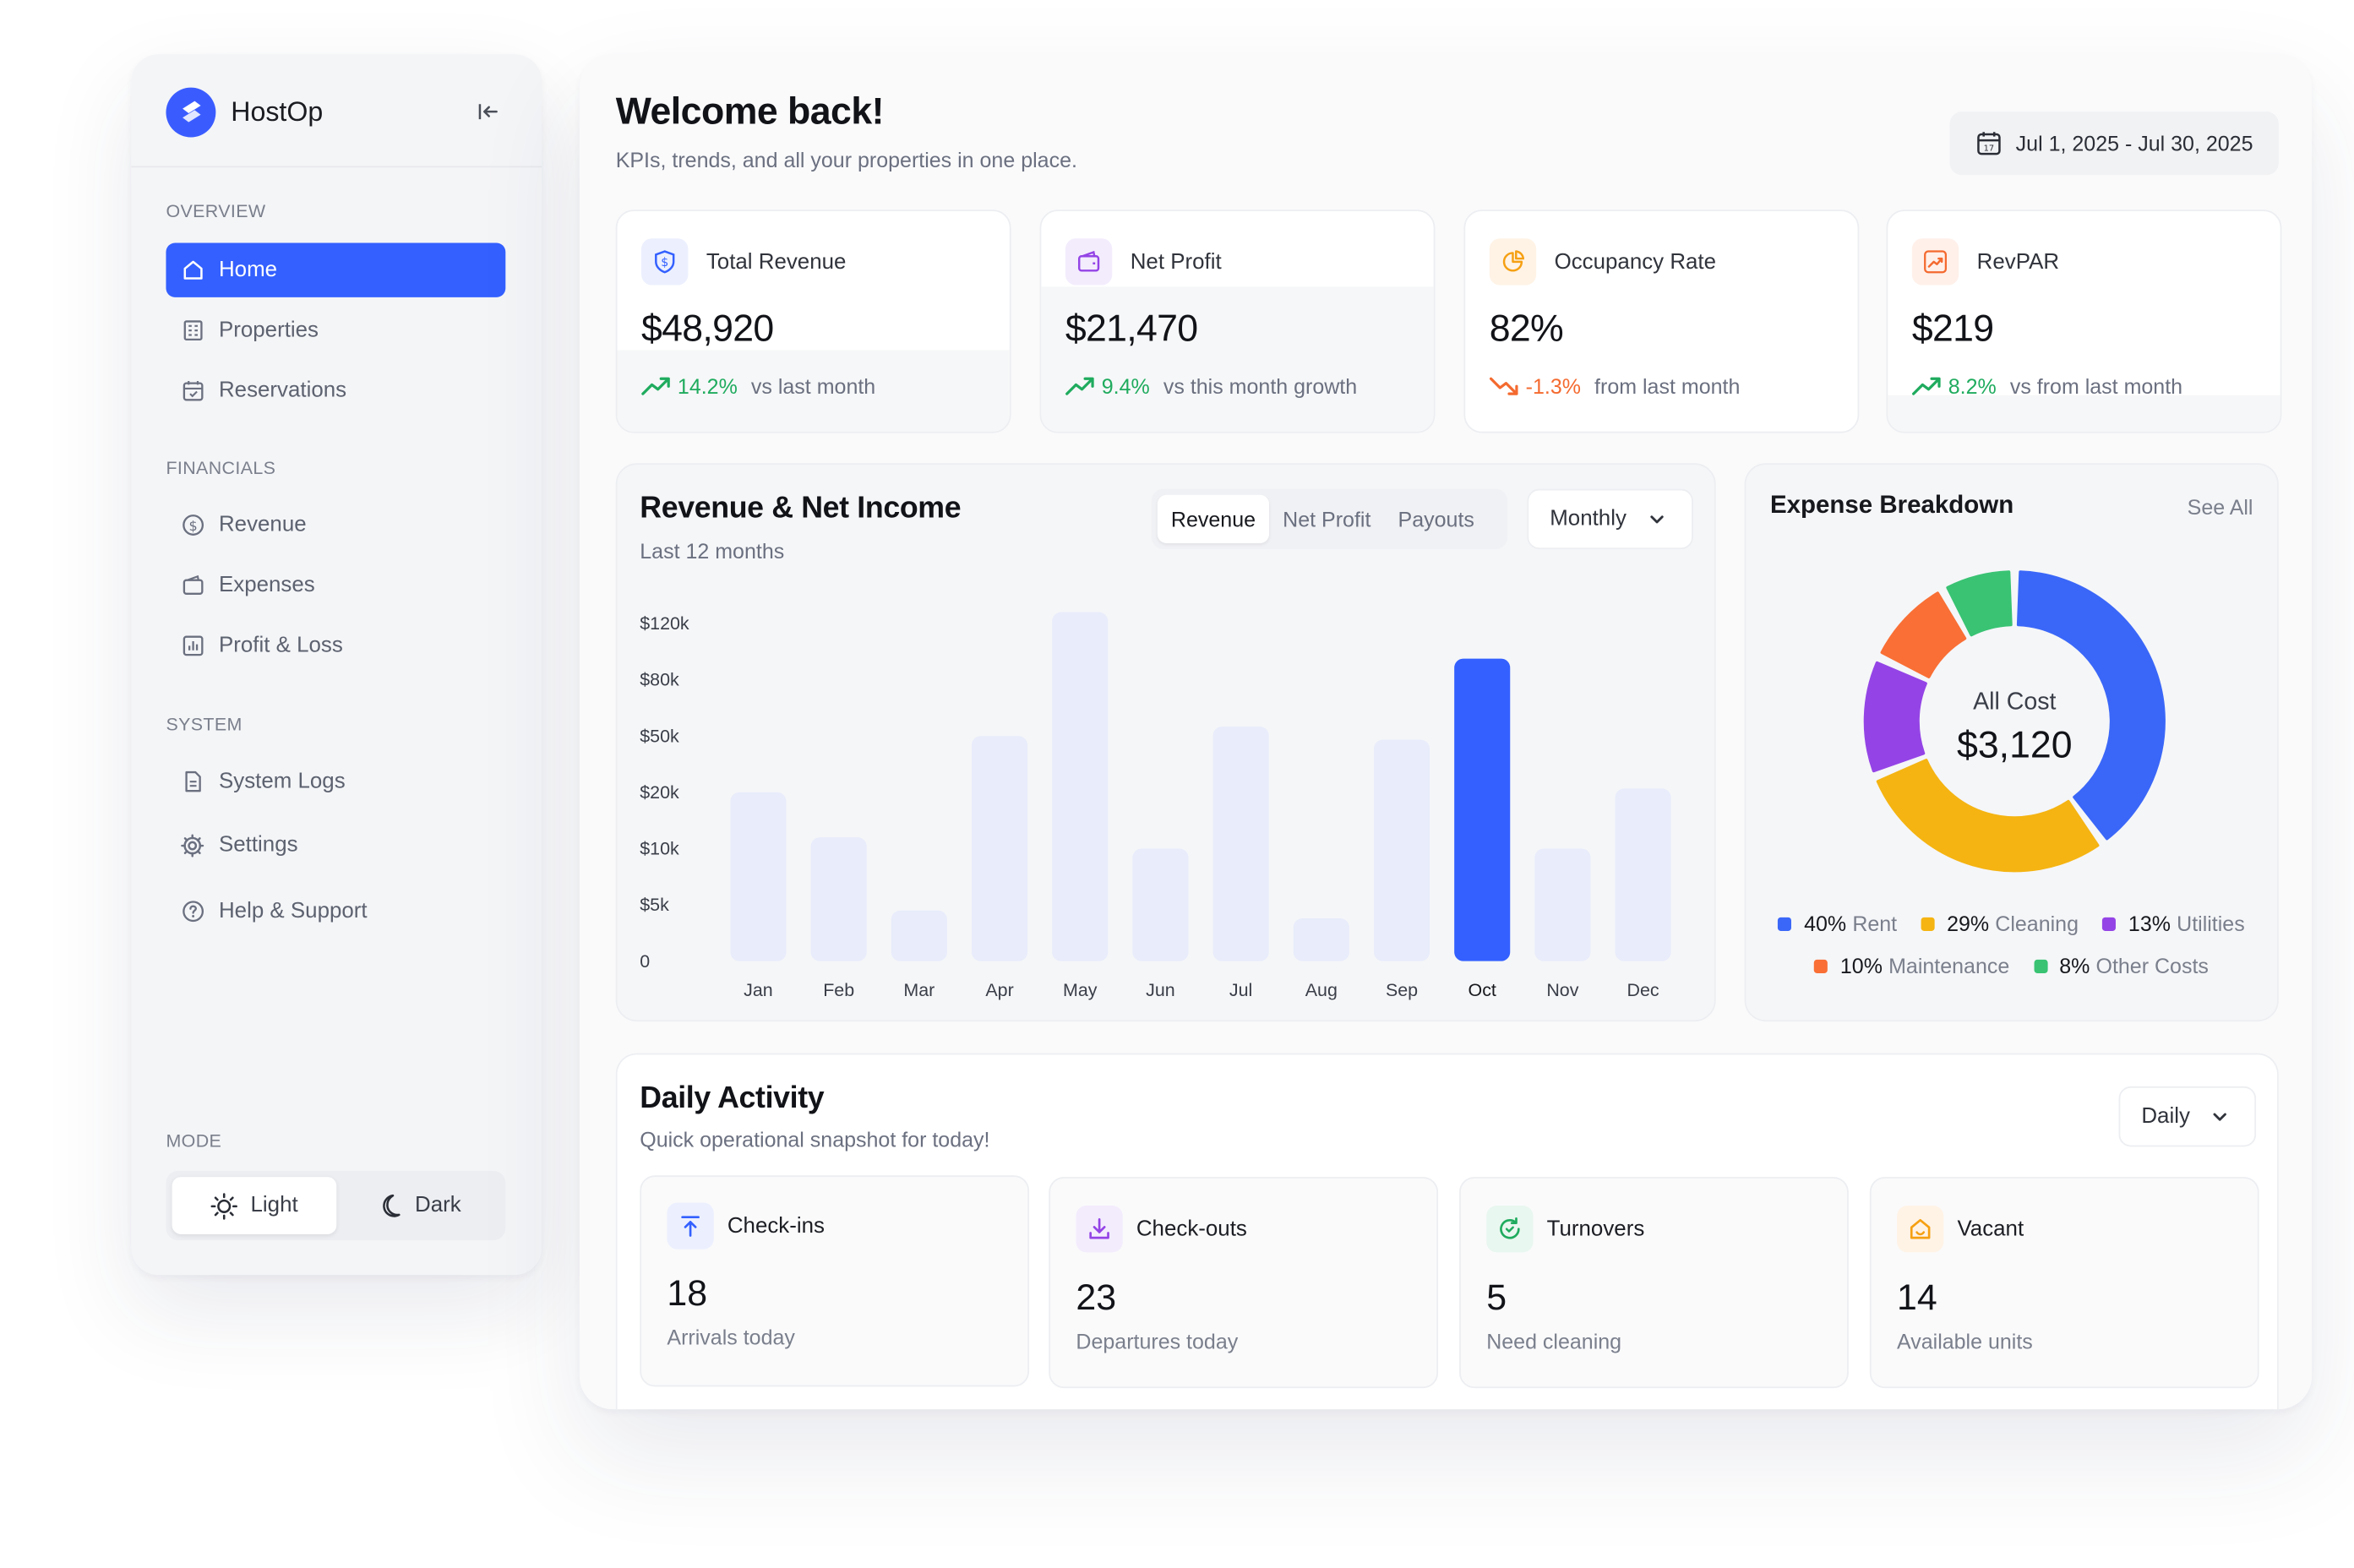 The height and width of the screenshot is (1568, 2354). Describe the element at coordinates (1080, 786) in the screenshot. I see `bar-may` at that location.